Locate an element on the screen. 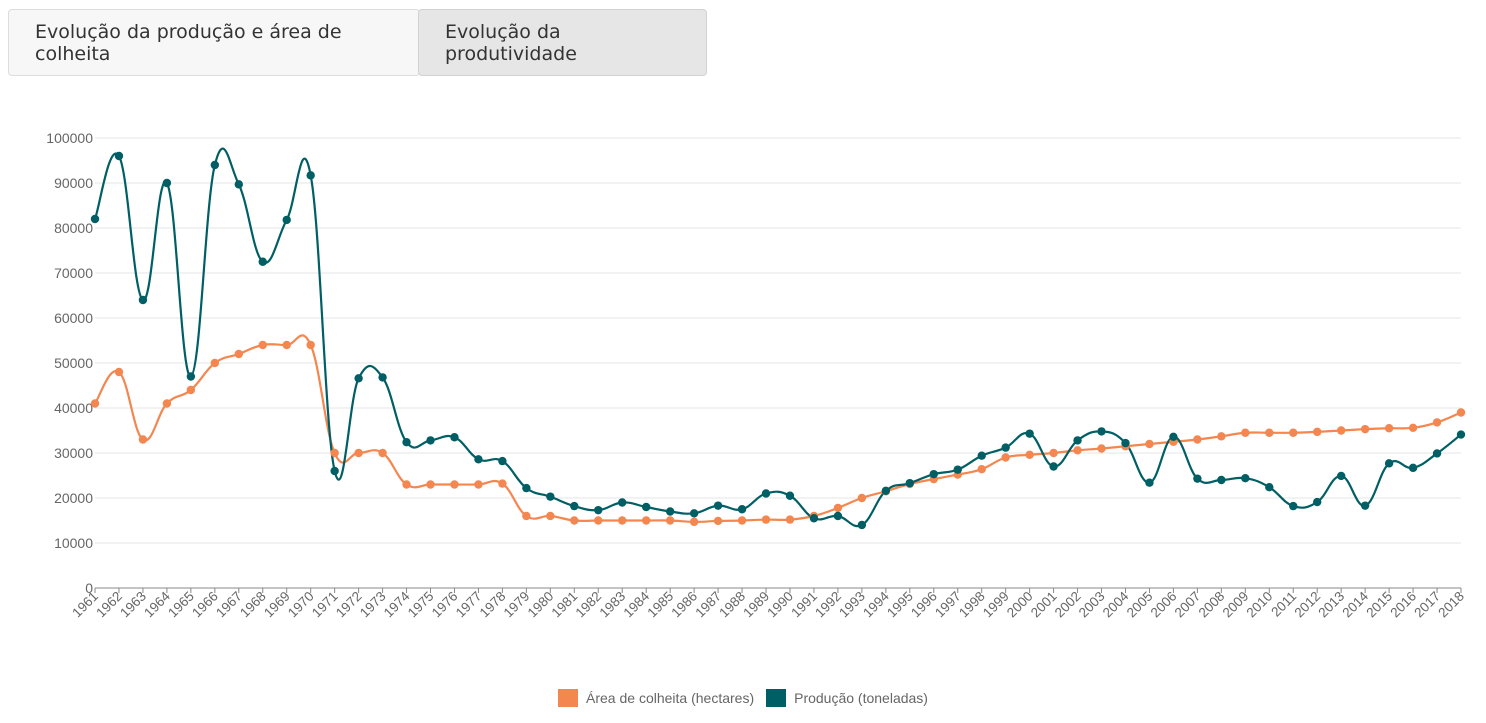 The width and height of the screenshot is (1486, 723). legend-item-area: Área de colheita (hectares) is located at coordinates (656, 698).